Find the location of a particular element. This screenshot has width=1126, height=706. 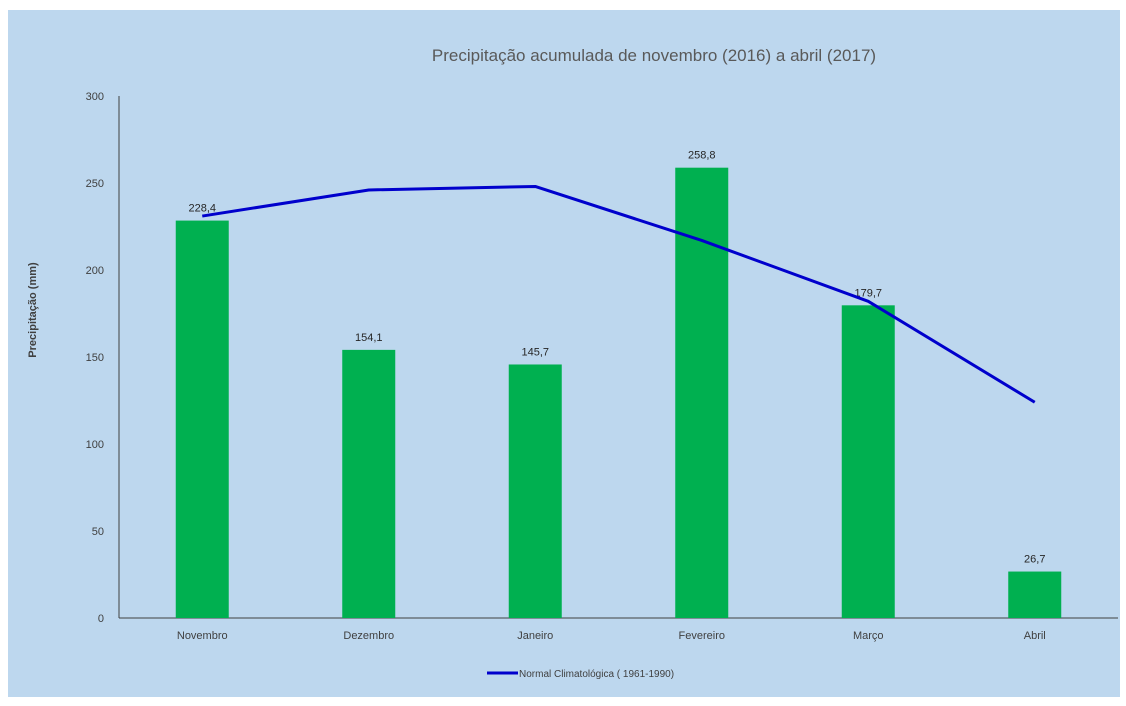

data-label: 228,4 is located at coordinates (202, 209).